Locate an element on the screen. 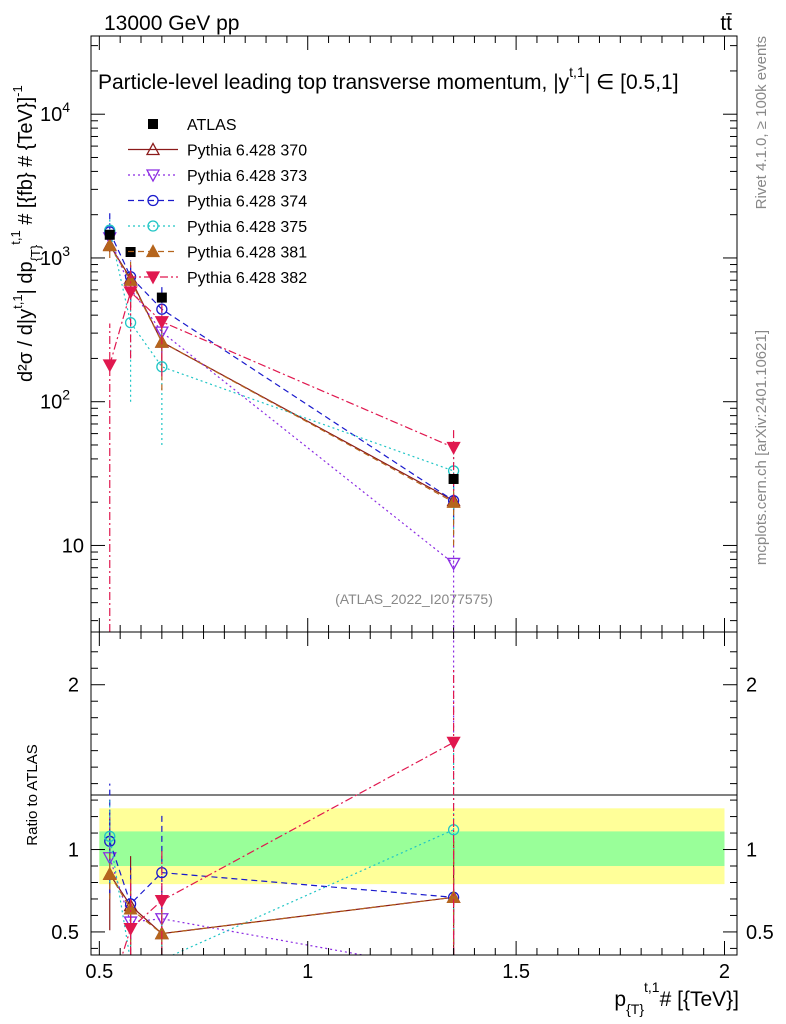  title-sup: t,1 is located at coordinates (577, 72).